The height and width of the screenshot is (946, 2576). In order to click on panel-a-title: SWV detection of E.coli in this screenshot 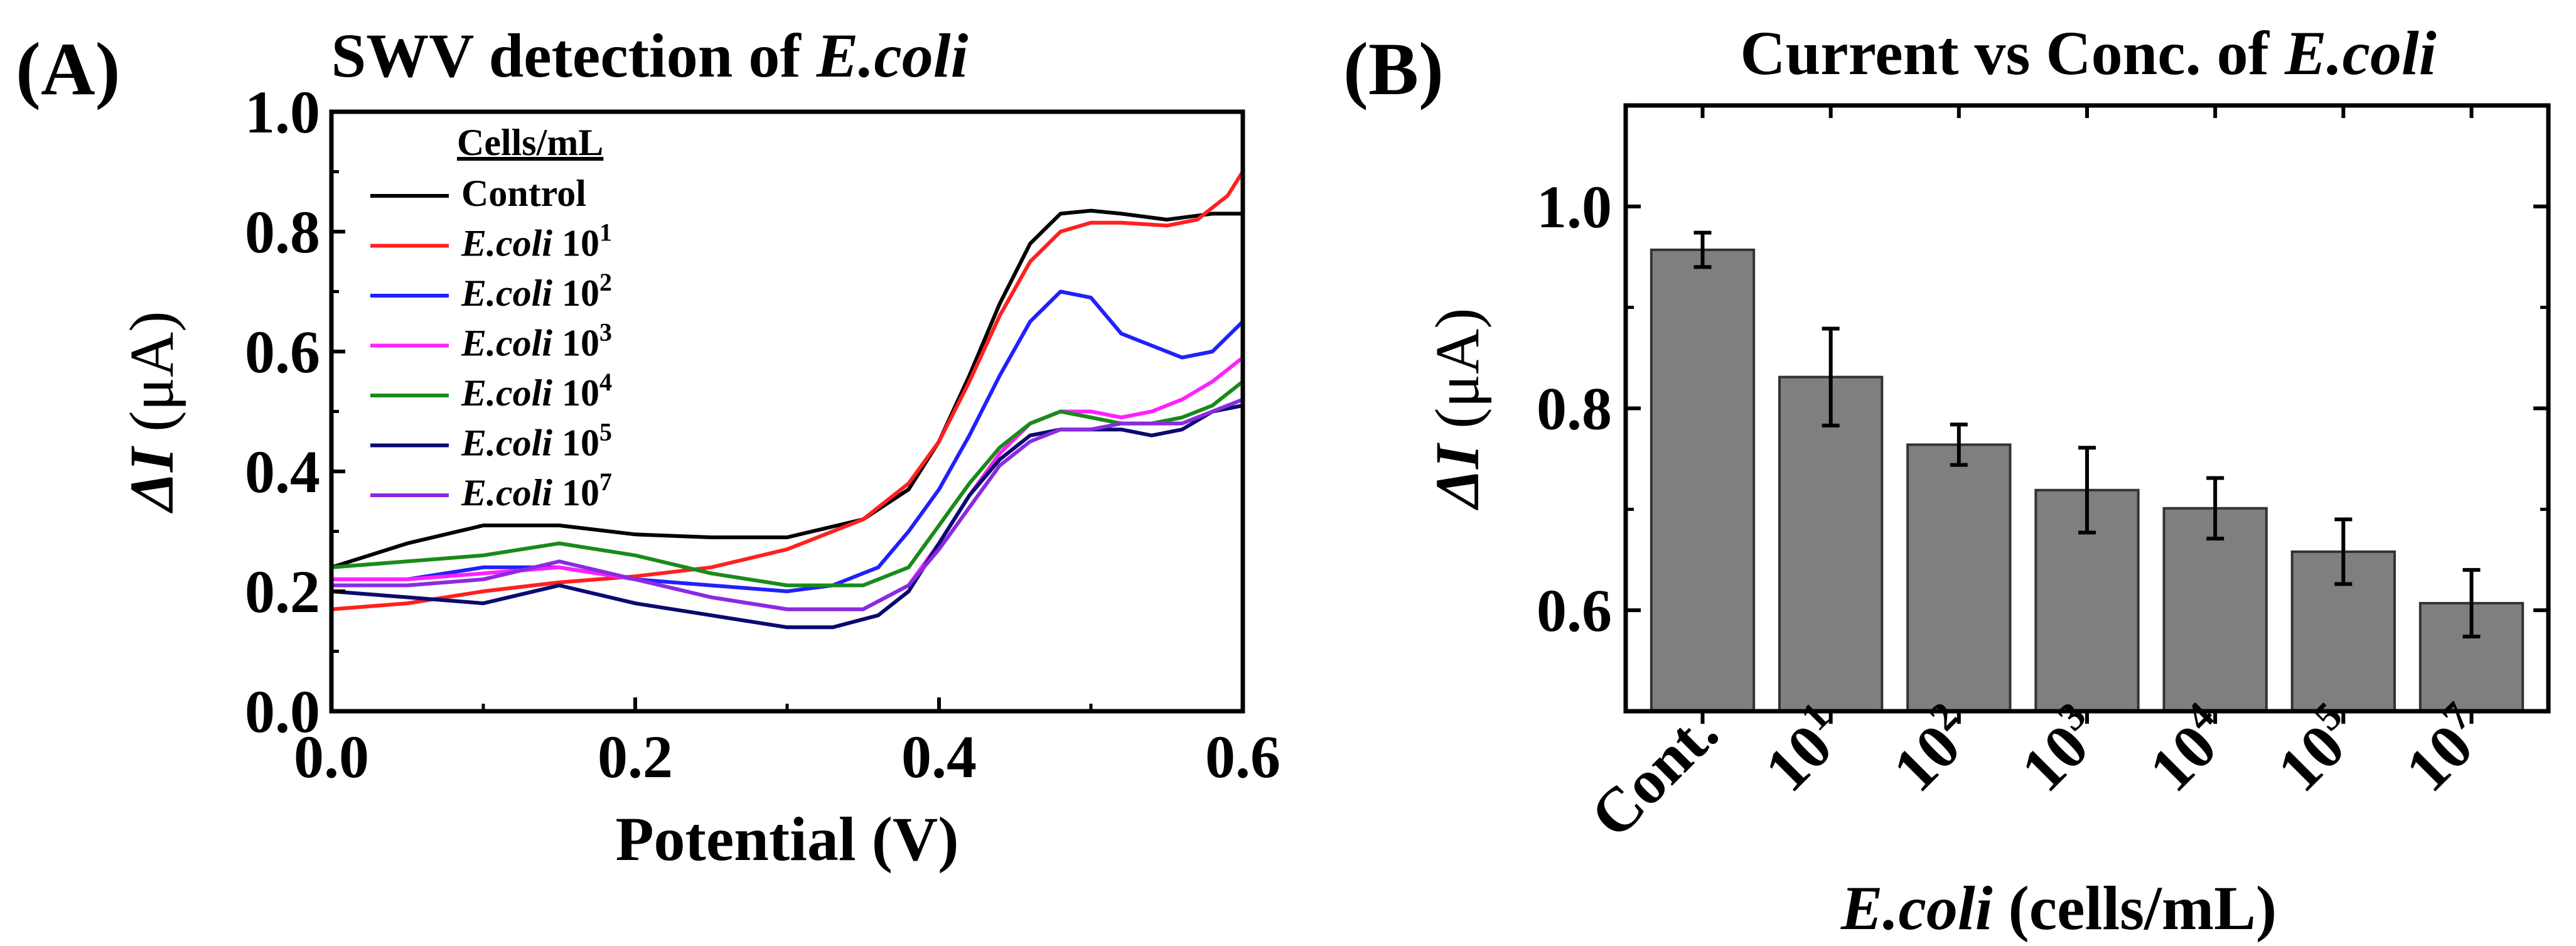, I will do `click(650, 55)`.